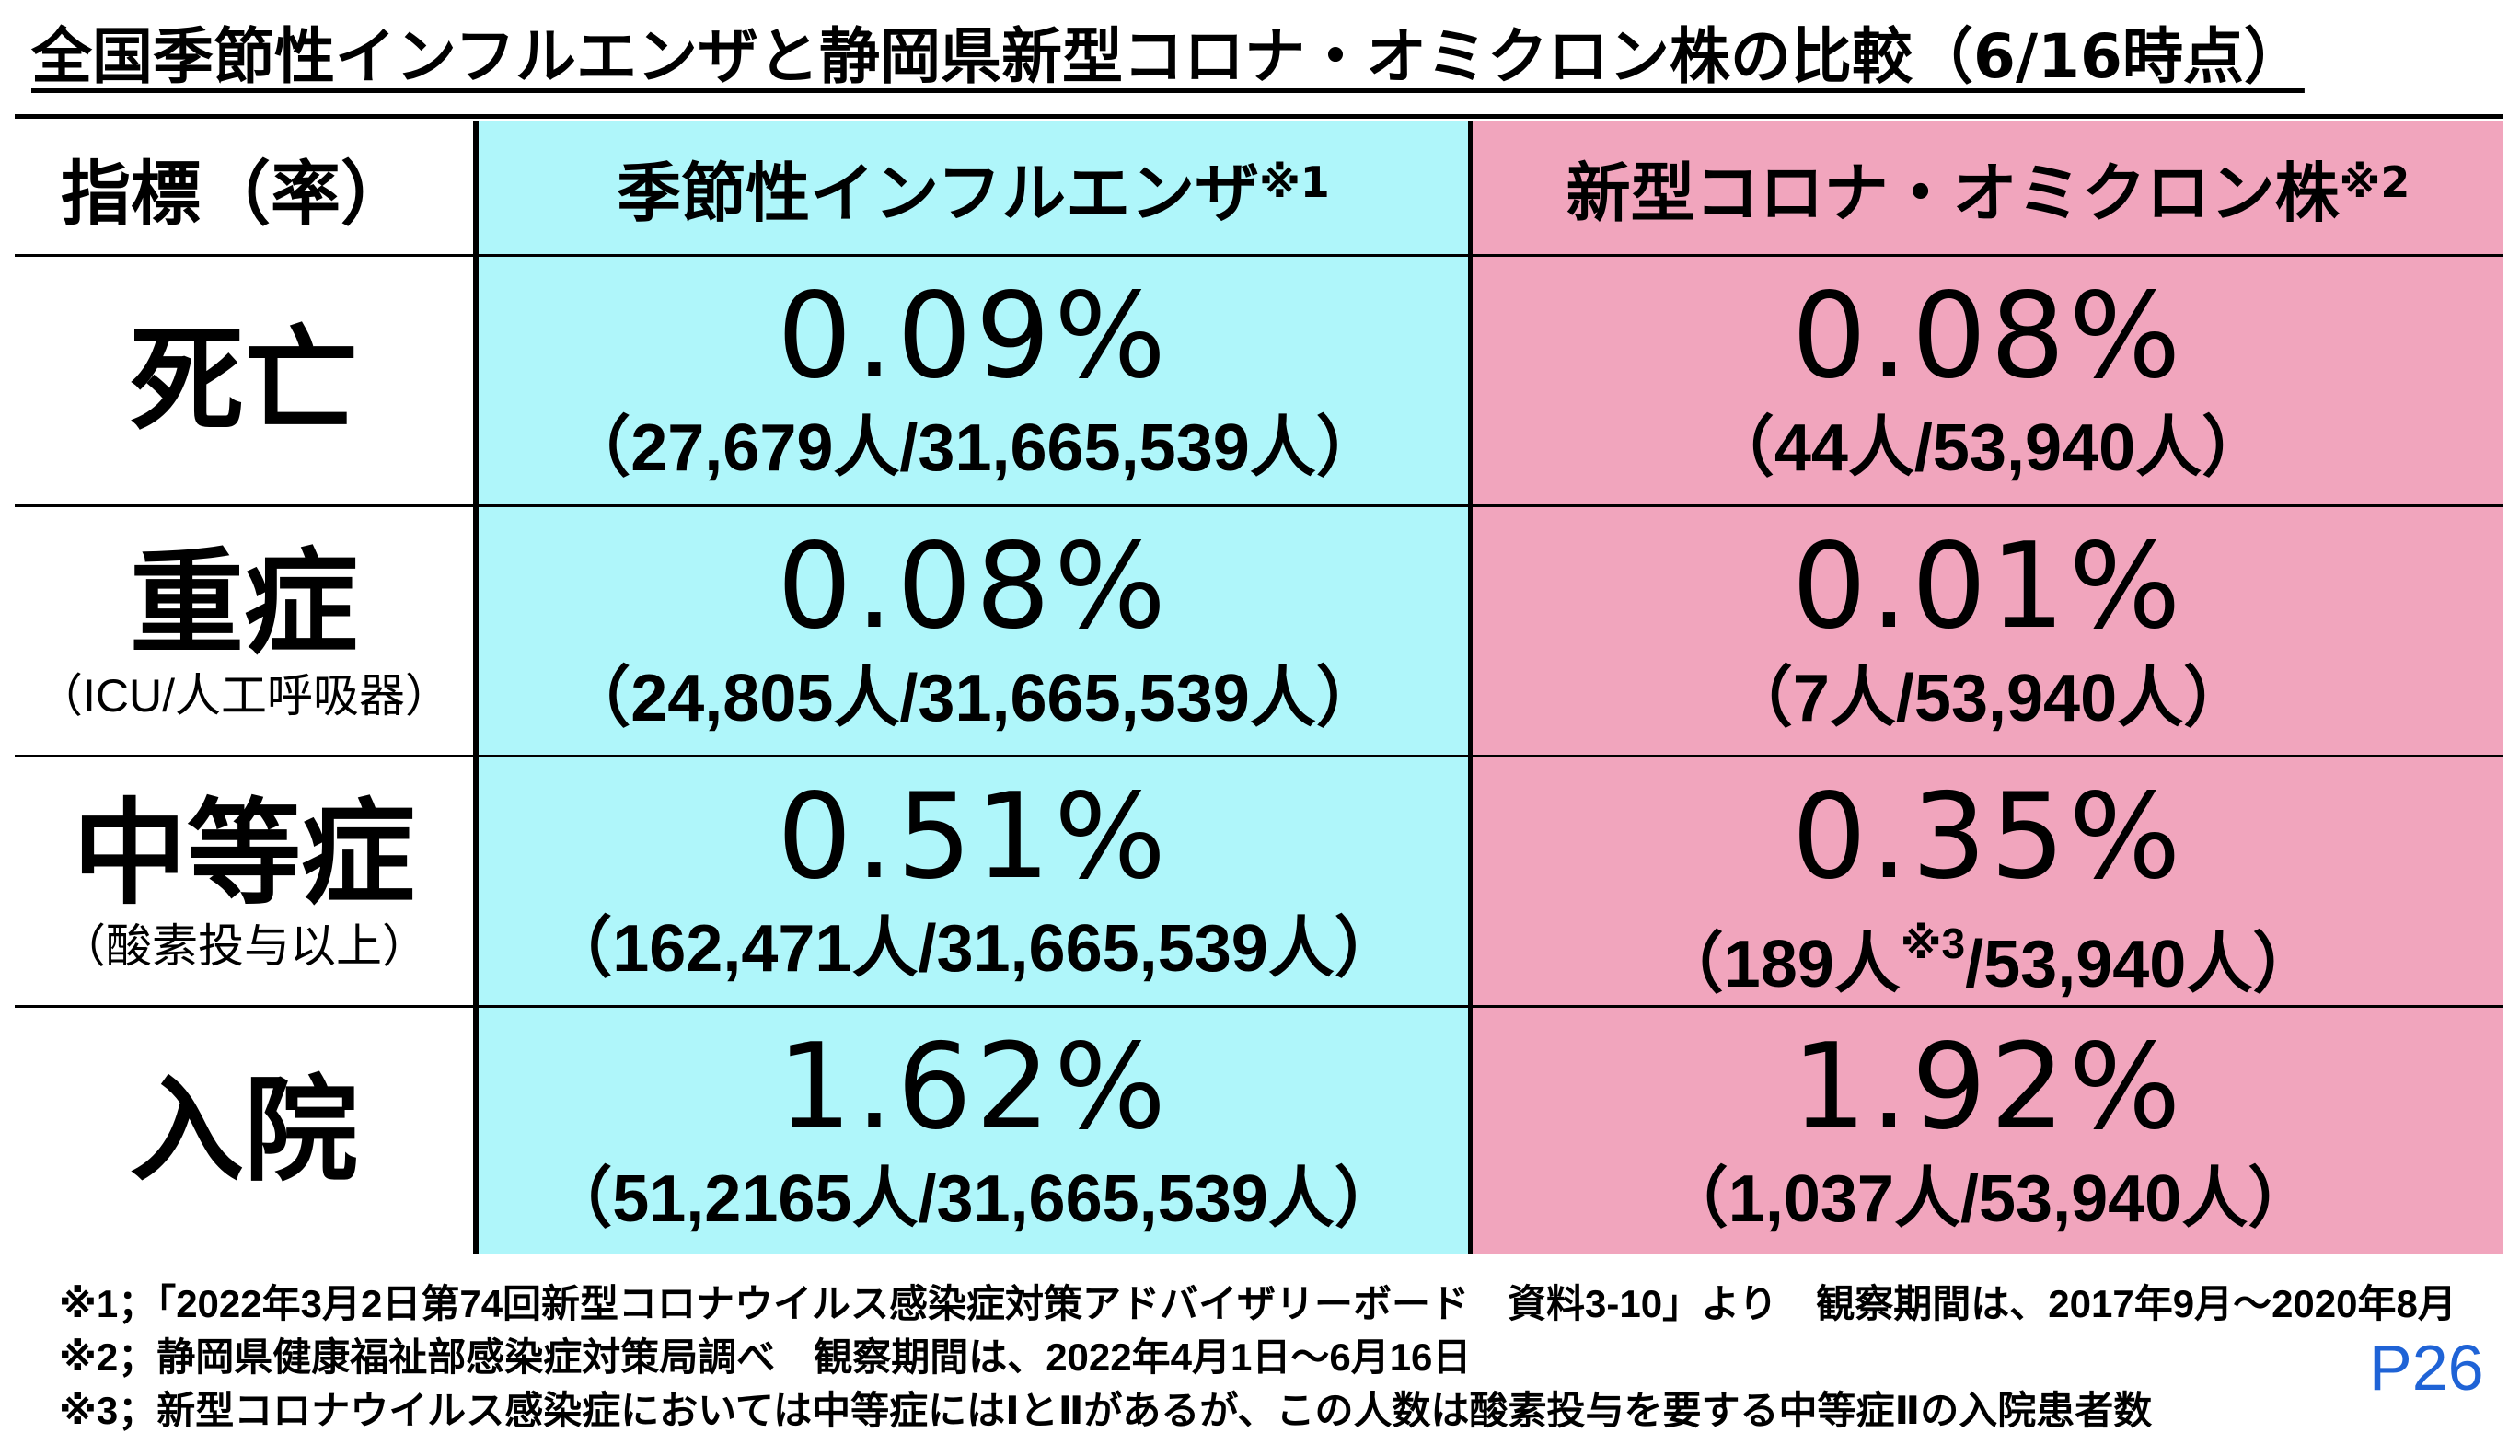  What do you see at coordinates (243, 380) in the screenshot?
I see `row-label: 死亡` at bounding box center [243, 380].